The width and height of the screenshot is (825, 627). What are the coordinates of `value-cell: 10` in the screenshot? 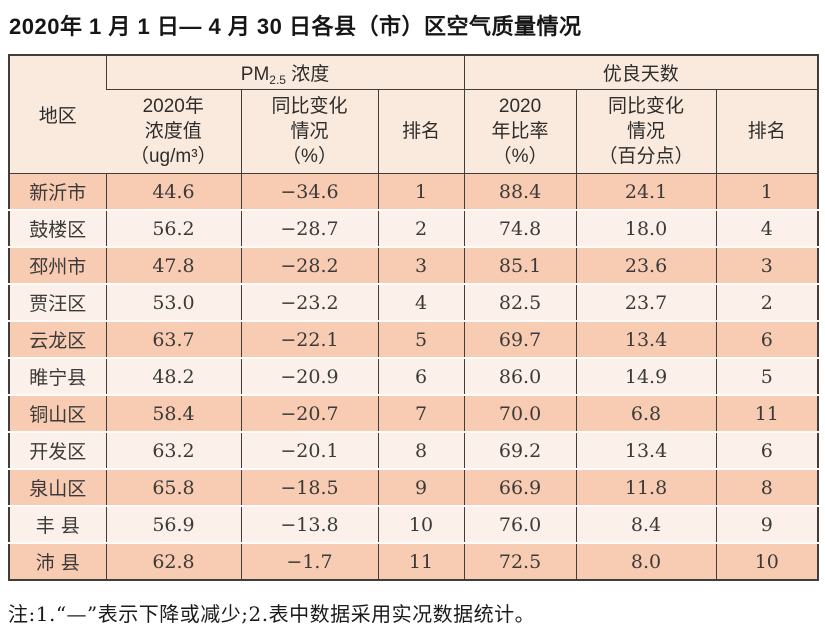 It's located at (767, 561).